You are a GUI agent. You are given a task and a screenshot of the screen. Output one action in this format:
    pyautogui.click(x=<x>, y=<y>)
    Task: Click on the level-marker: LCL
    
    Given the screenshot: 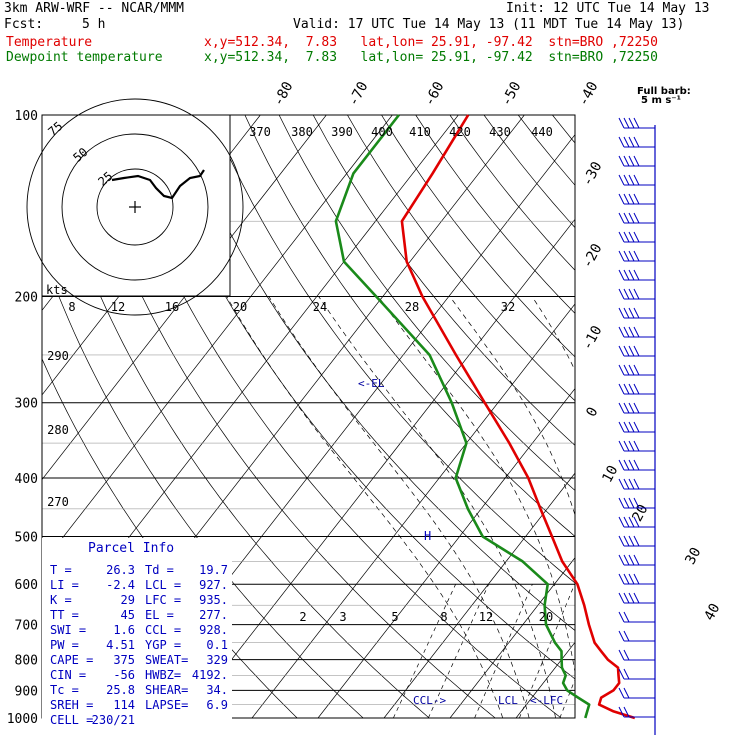 What is the action you would take?
    pyautogui.click(x=508, y=700)
    